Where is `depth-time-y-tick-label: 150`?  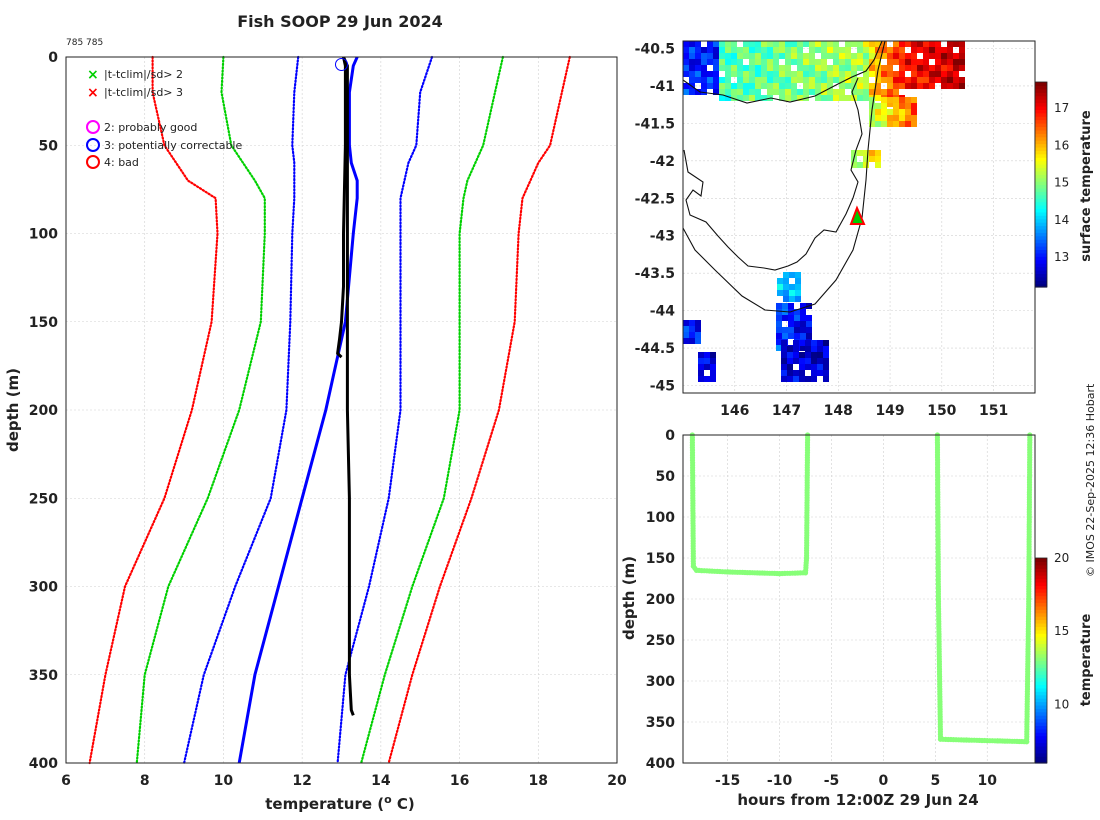
depth-time-y-tick-label: 150 is located at coordinates (660, 559).